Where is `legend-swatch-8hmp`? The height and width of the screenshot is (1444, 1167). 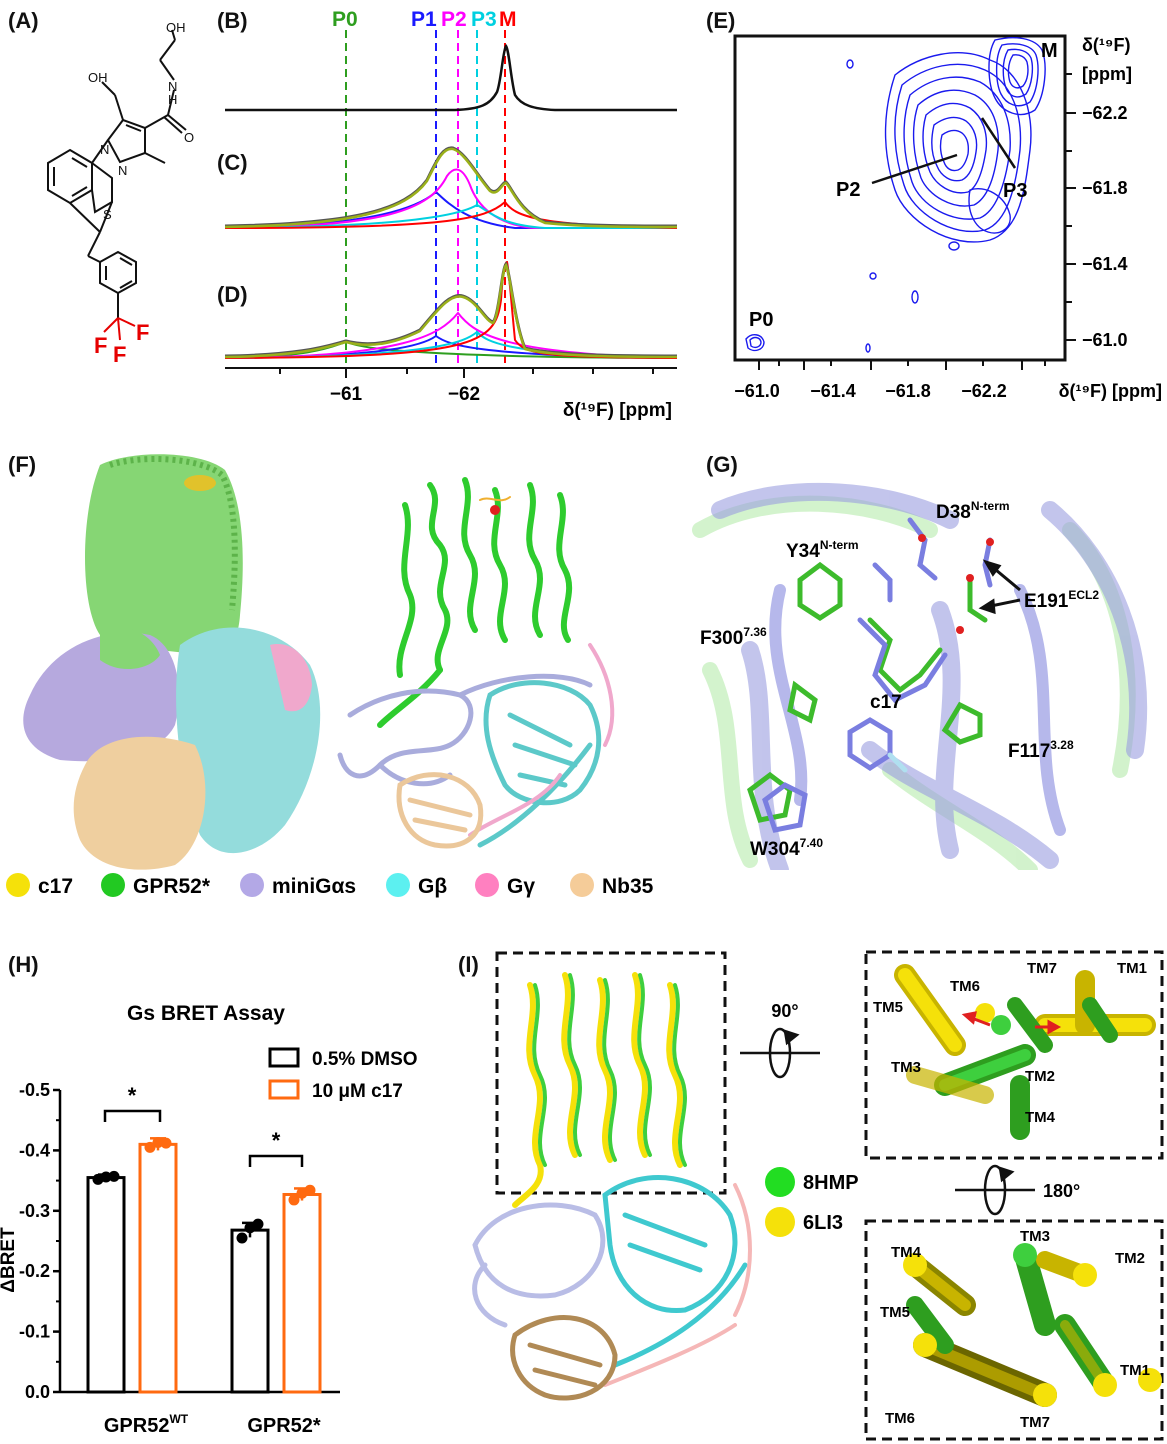 legend-swatch-8hmp is located at coordinates (780, 1182).